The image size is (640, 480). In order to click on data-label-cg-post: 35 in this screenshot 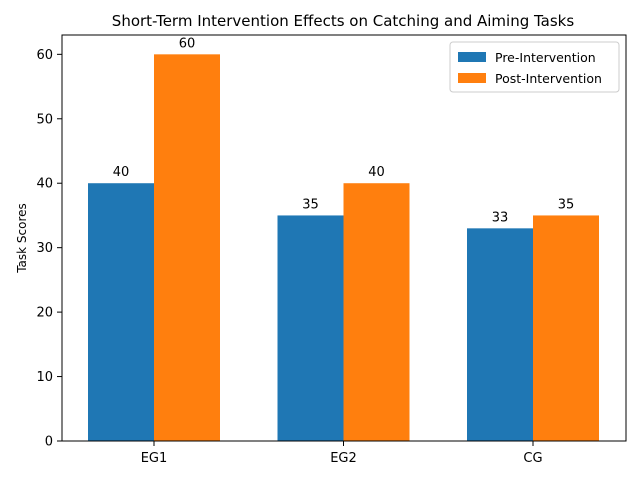, I will do `click(566, 204)`.